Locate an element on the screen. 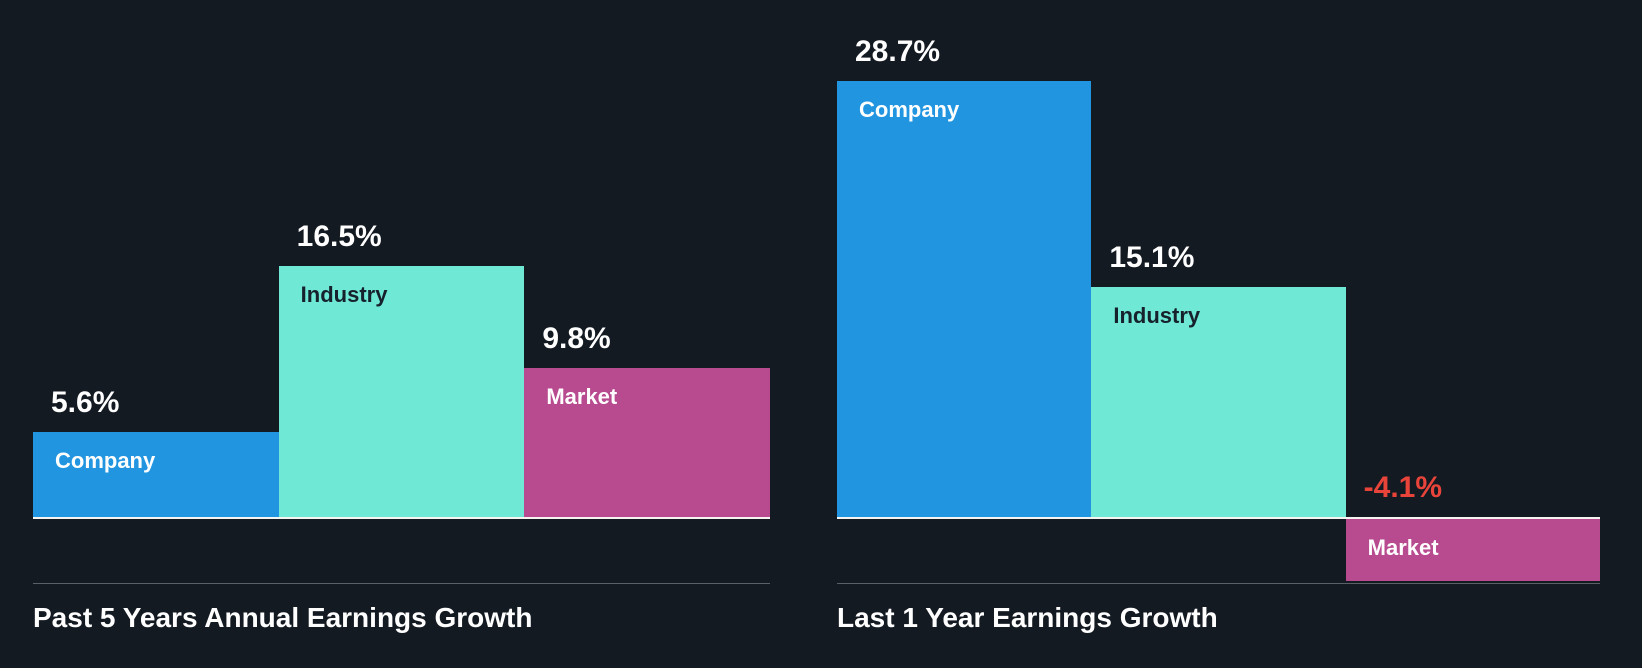 The image size is (1642, 668). bar-value-label: 5.6% is located at coordinates (85, 402).